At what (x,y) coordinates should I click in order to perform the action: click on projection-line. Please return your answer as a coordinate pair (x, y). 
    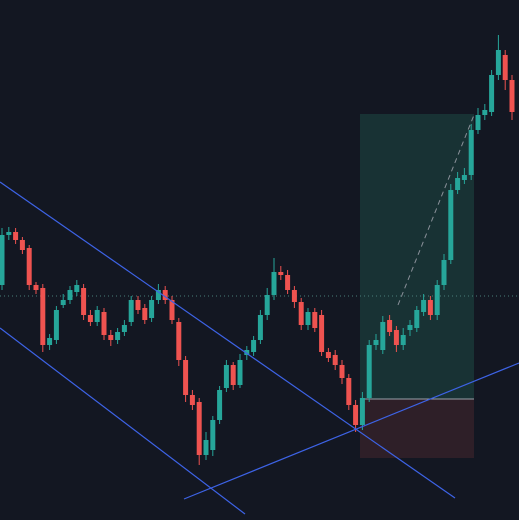
    Looking at the image, I should click on (436, 210).